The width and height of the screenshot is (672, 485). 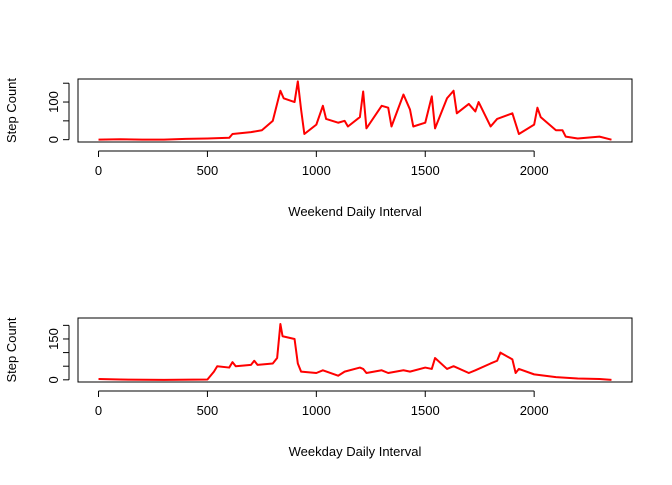 I want to click on x-axis-label: Weekend Daily Interval, so click(x=355, y=211).